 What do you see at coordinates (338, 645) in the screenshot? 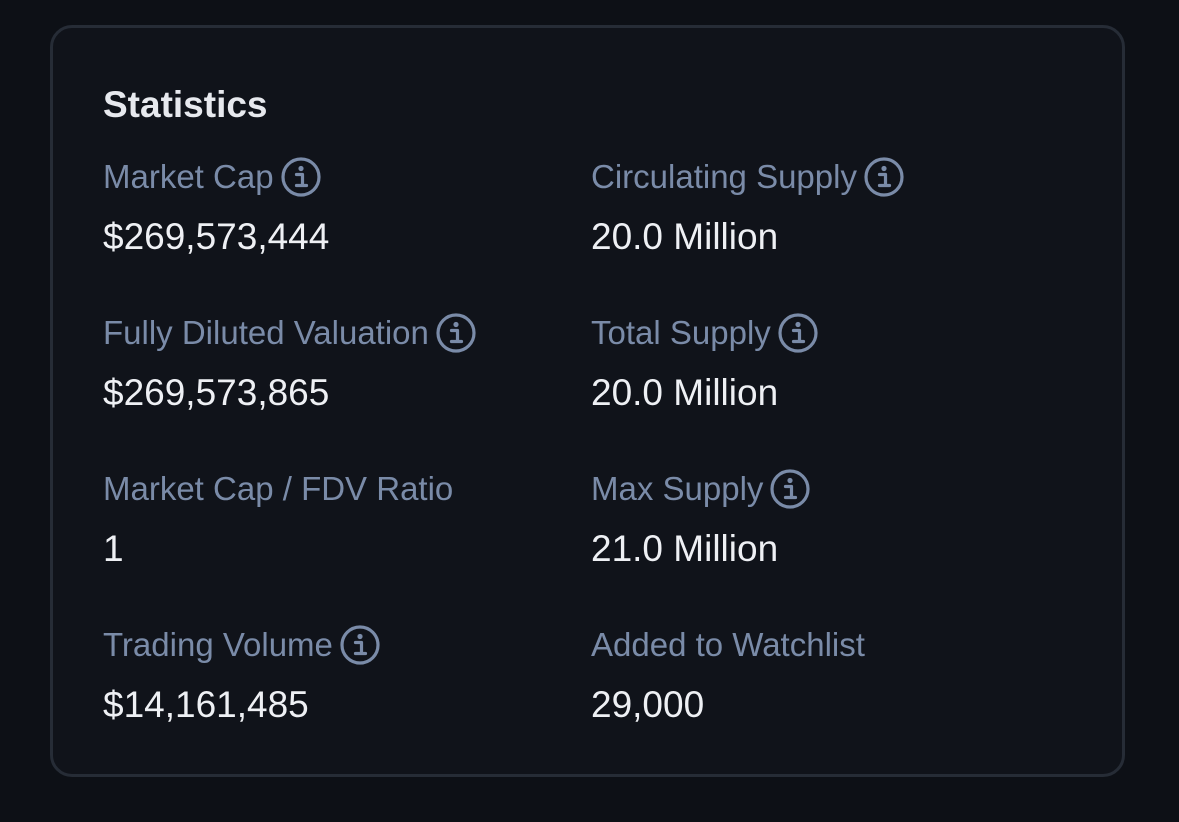
I see `stat-label-row: Trading Volume` at bounding box center [338, 645].